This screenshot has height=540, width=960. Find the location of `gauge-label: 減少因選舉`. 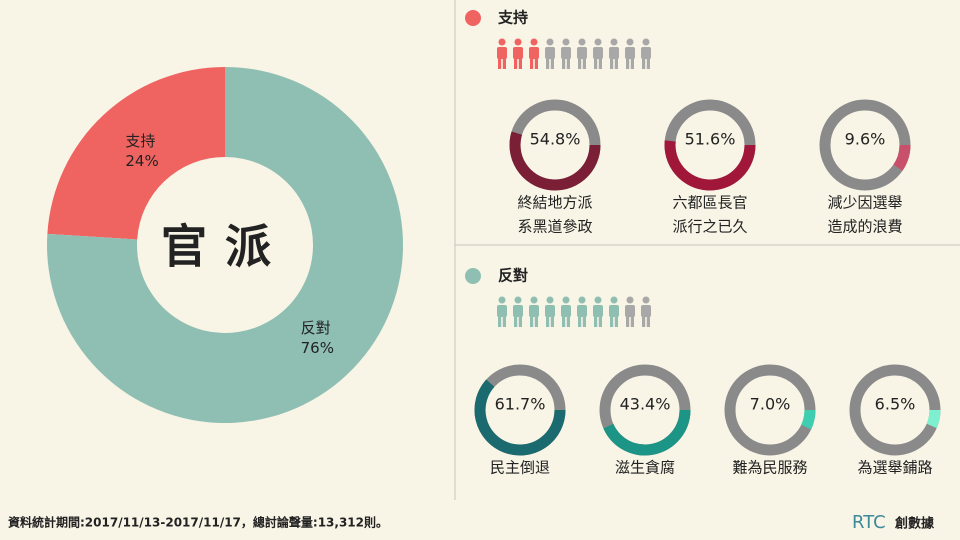

gauge-label: 減少因選舉 is located at coordinates (864, 203).